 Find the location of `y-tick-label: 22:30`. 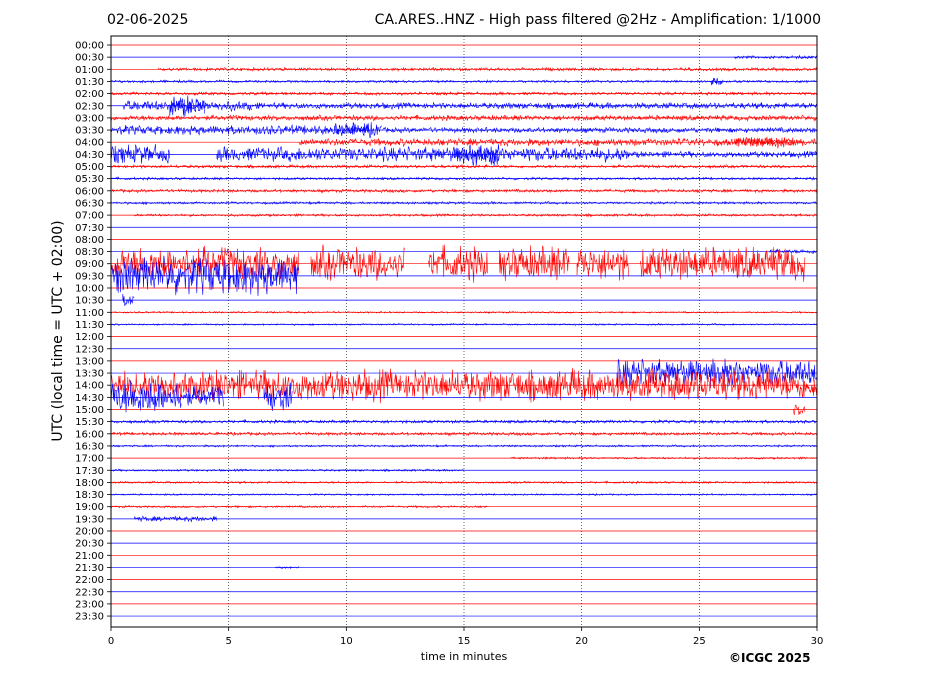

y-tick-label: 22:30 is located at coordinates (89, 592).